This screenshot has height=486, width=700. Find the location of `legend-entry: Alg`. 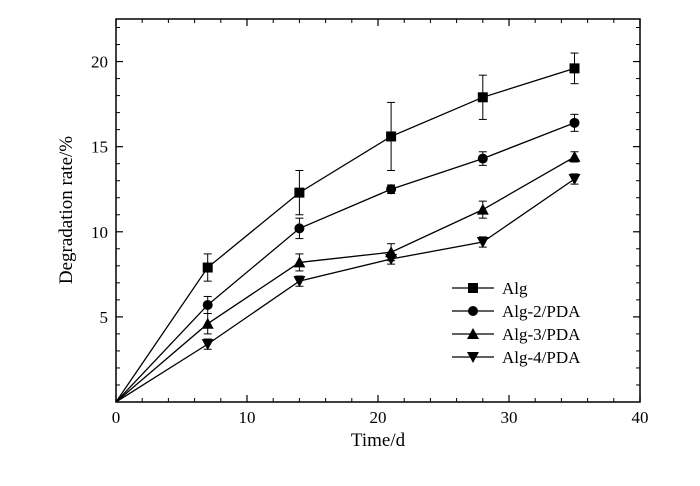

legend-entry: Alg is located at coordinates (490, 288).